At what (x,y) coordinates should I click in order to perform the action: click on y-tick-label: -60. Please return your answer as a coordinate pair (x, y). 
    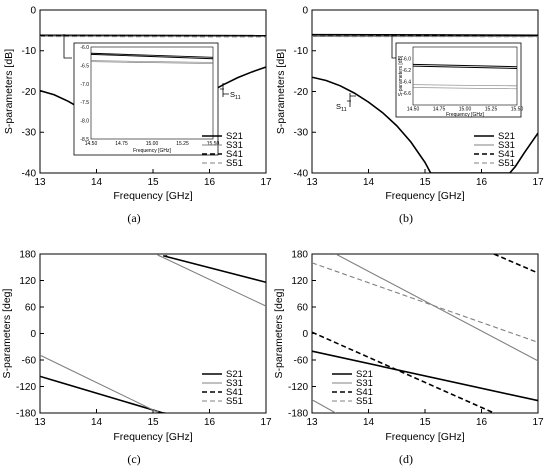
    Looking at the image, I should click on (301, 361).